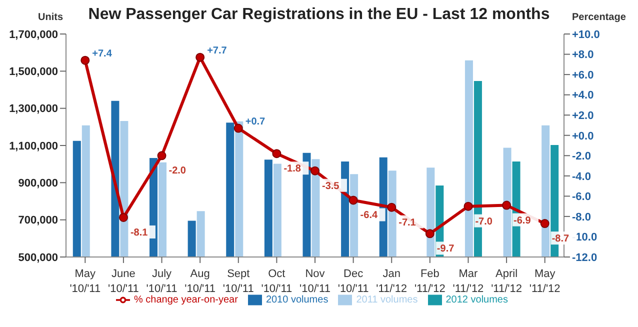  Describe the element at coordinates (561, 239) in the screenshot. I see `data-label: -8.7` at that location.